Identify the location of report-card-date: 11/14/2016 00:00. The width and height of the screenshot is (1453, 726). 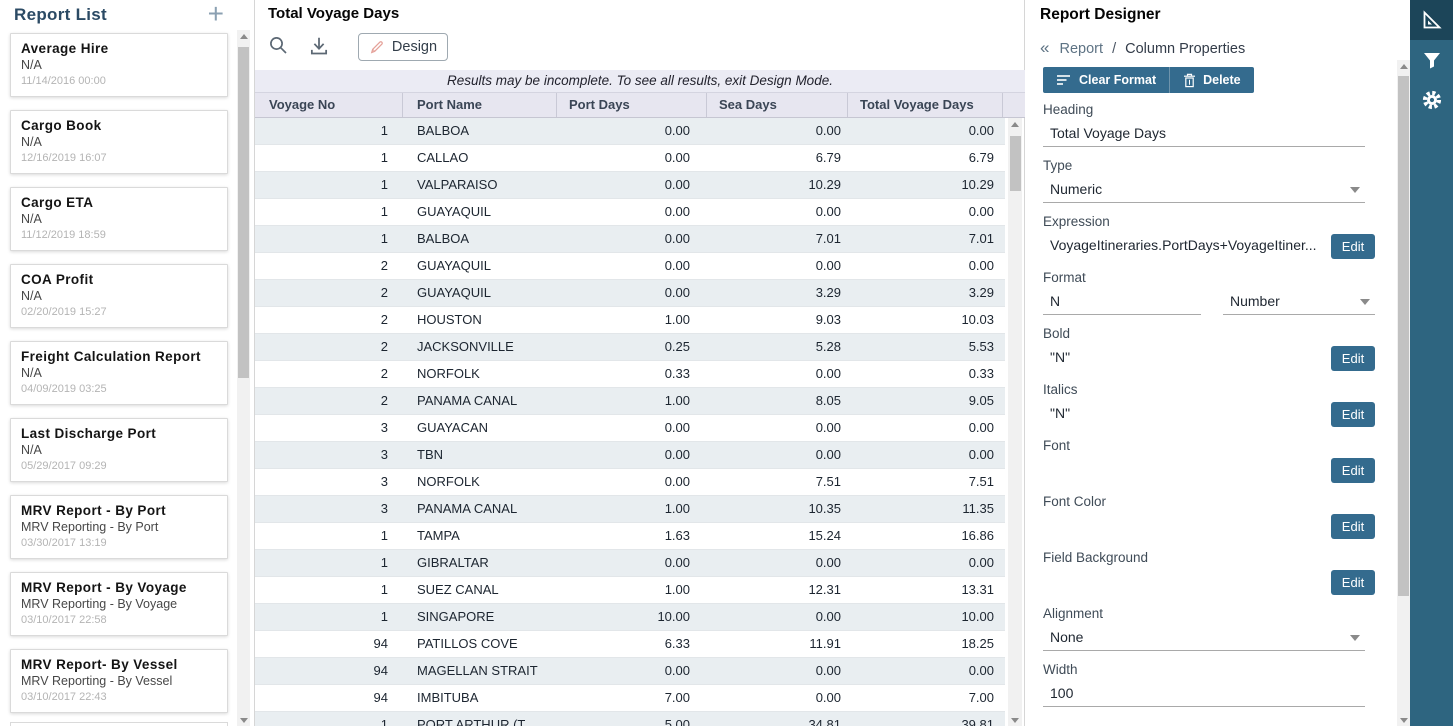
(63, 81).